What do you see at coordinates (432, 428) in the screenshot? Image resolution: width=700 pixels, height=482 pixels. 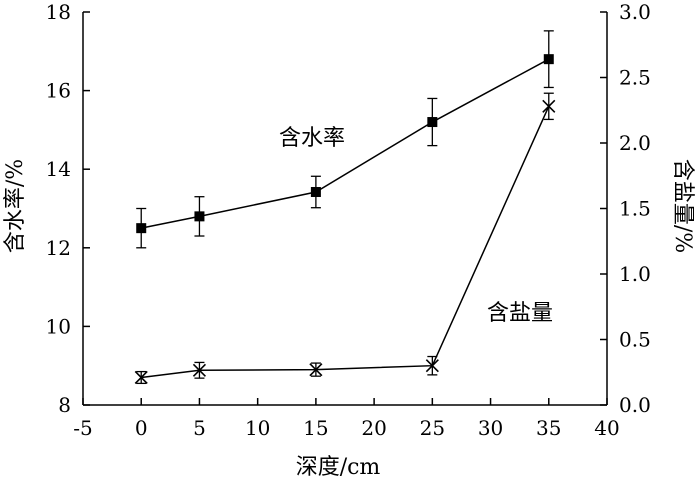 I see `x-tick-label: 25` at bounding box center [432, 428].